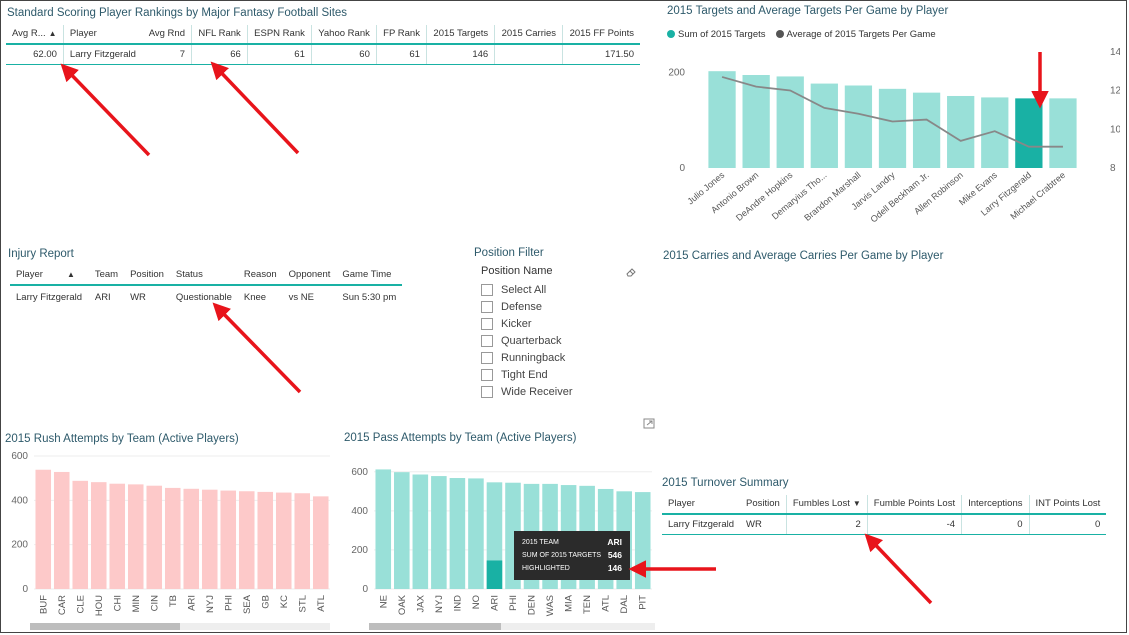 This screenshot has height=635, width=1129. Describe the element at coordinates (521, 341) in the screenshot. I see `filter-option-quarterback: Quarterback` at that location.